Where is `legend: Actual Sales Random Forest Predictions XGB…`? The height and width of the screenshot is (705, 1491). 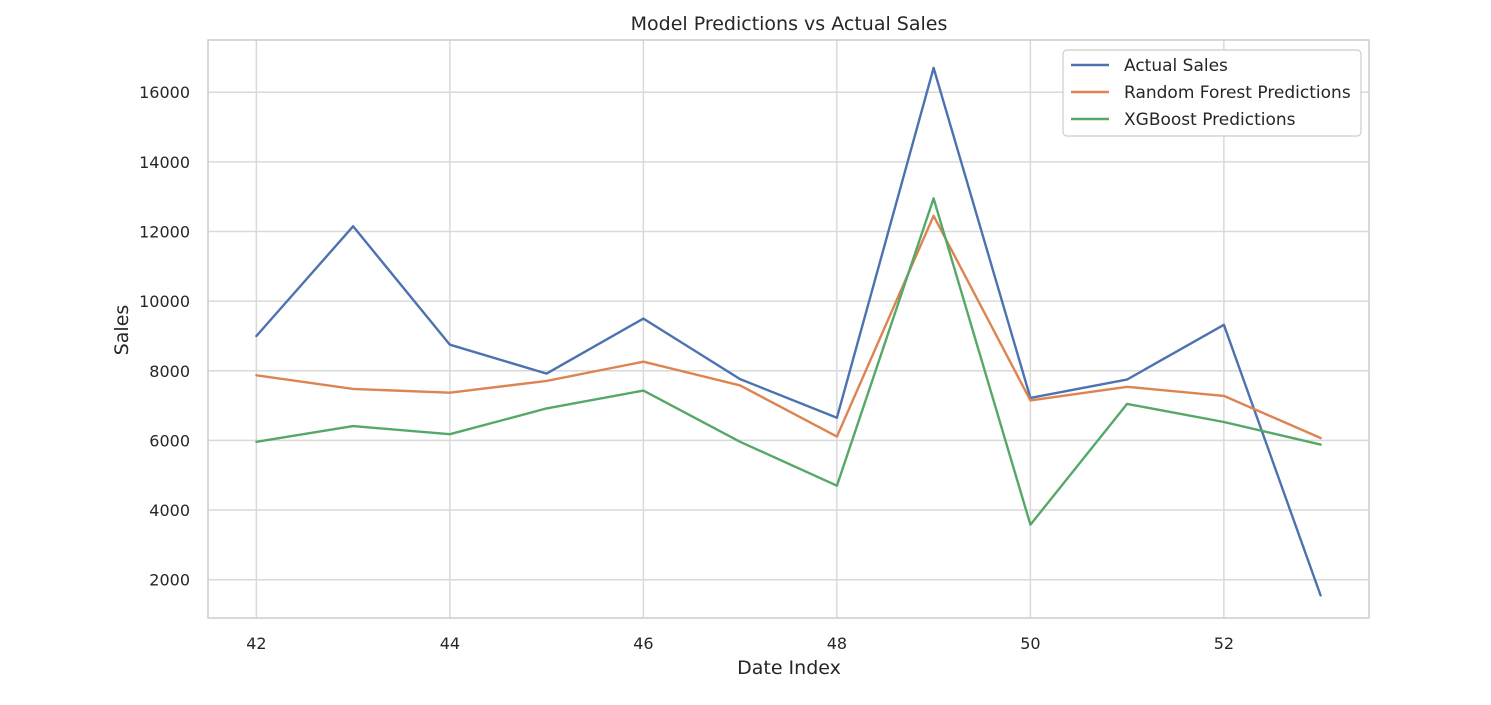
legend: Actual Sales Random Forest Predictions XGB… is located at coordinates (1212, 93).